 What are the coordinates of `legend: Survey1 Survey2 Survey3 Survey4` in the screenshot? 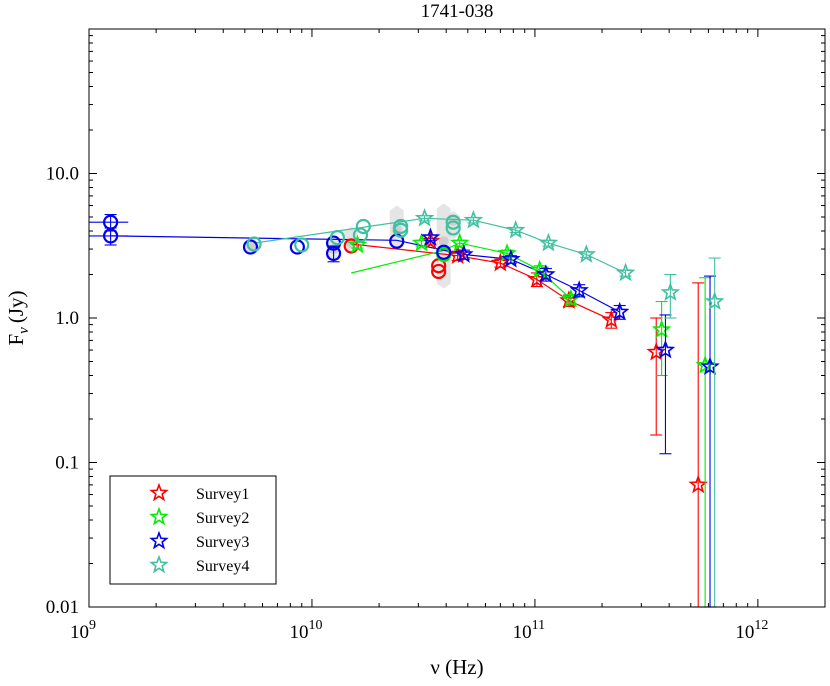 It's located at (193, 530).